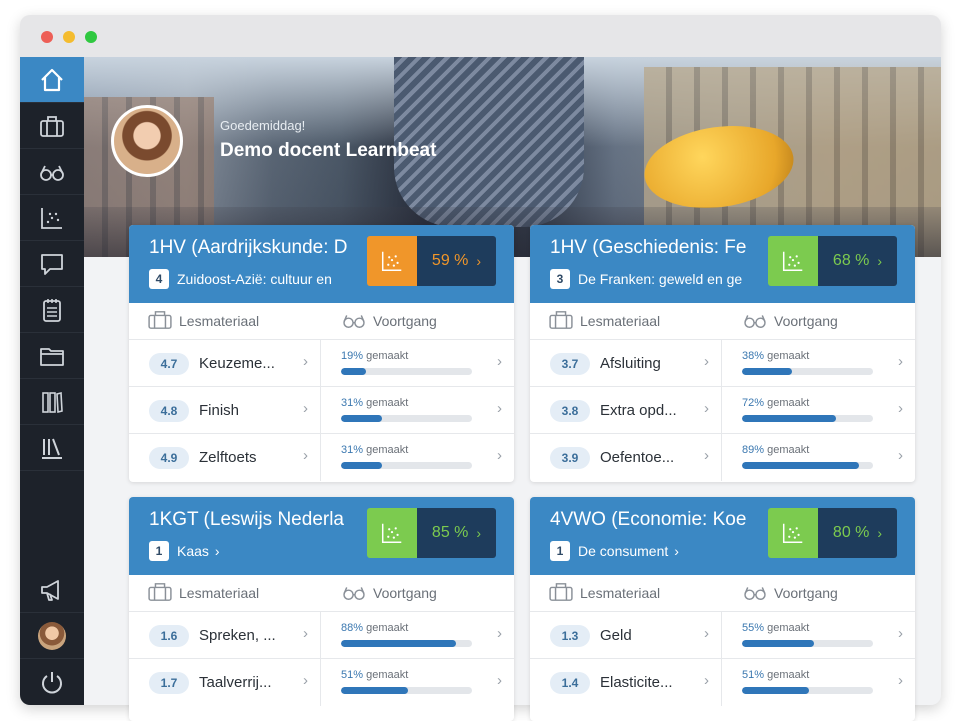  I want to click on sidebar-item-profiel, so click(52, 636).